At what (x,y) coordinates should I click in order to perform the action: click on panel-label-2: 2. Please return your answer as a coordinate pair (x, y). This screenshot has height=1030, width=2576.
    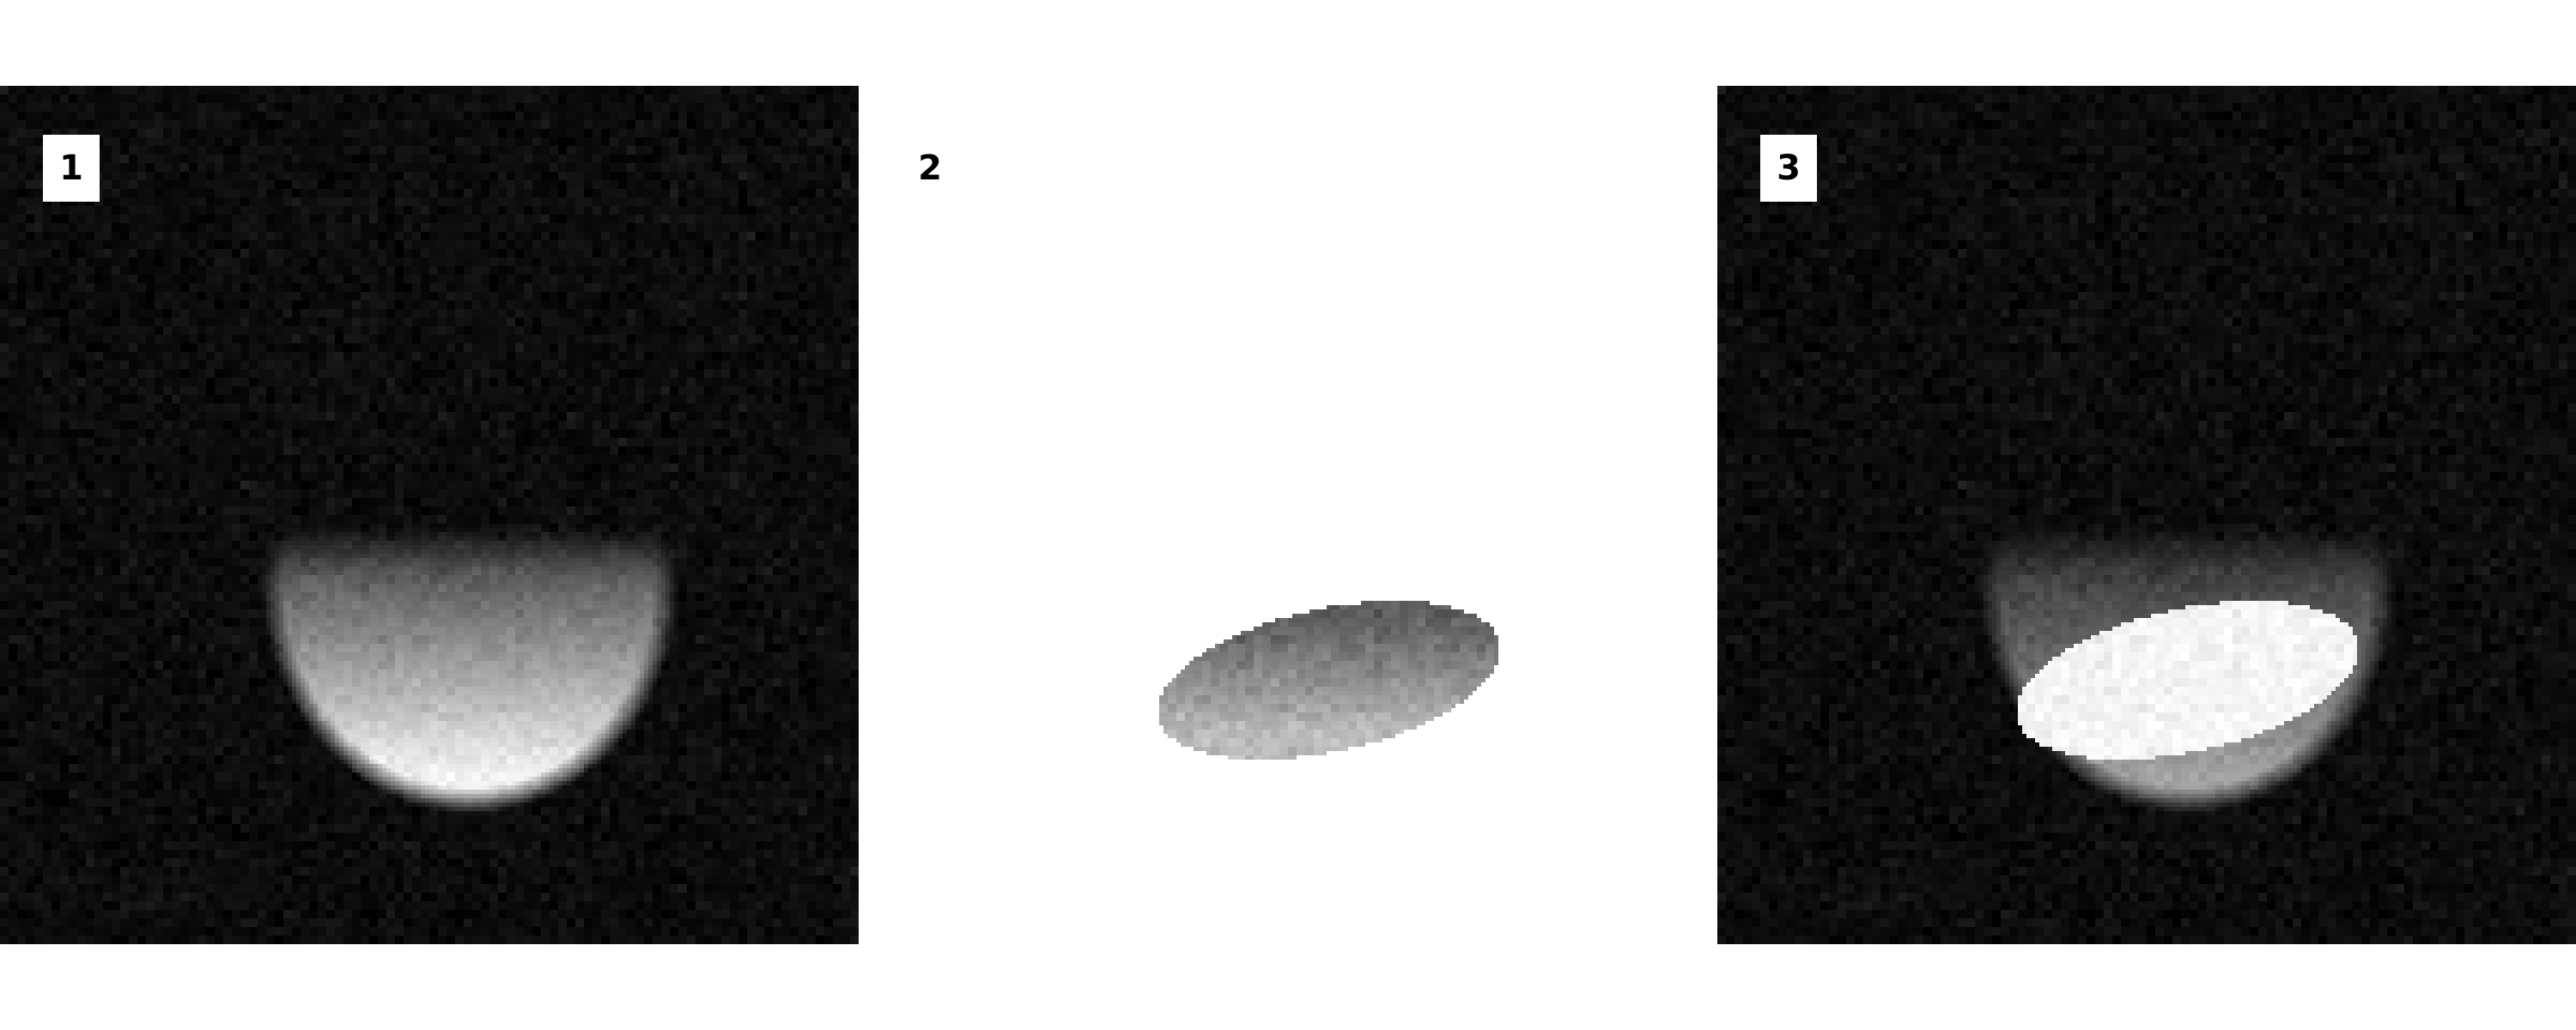
    Looking at the image, I should click on (930, 168).